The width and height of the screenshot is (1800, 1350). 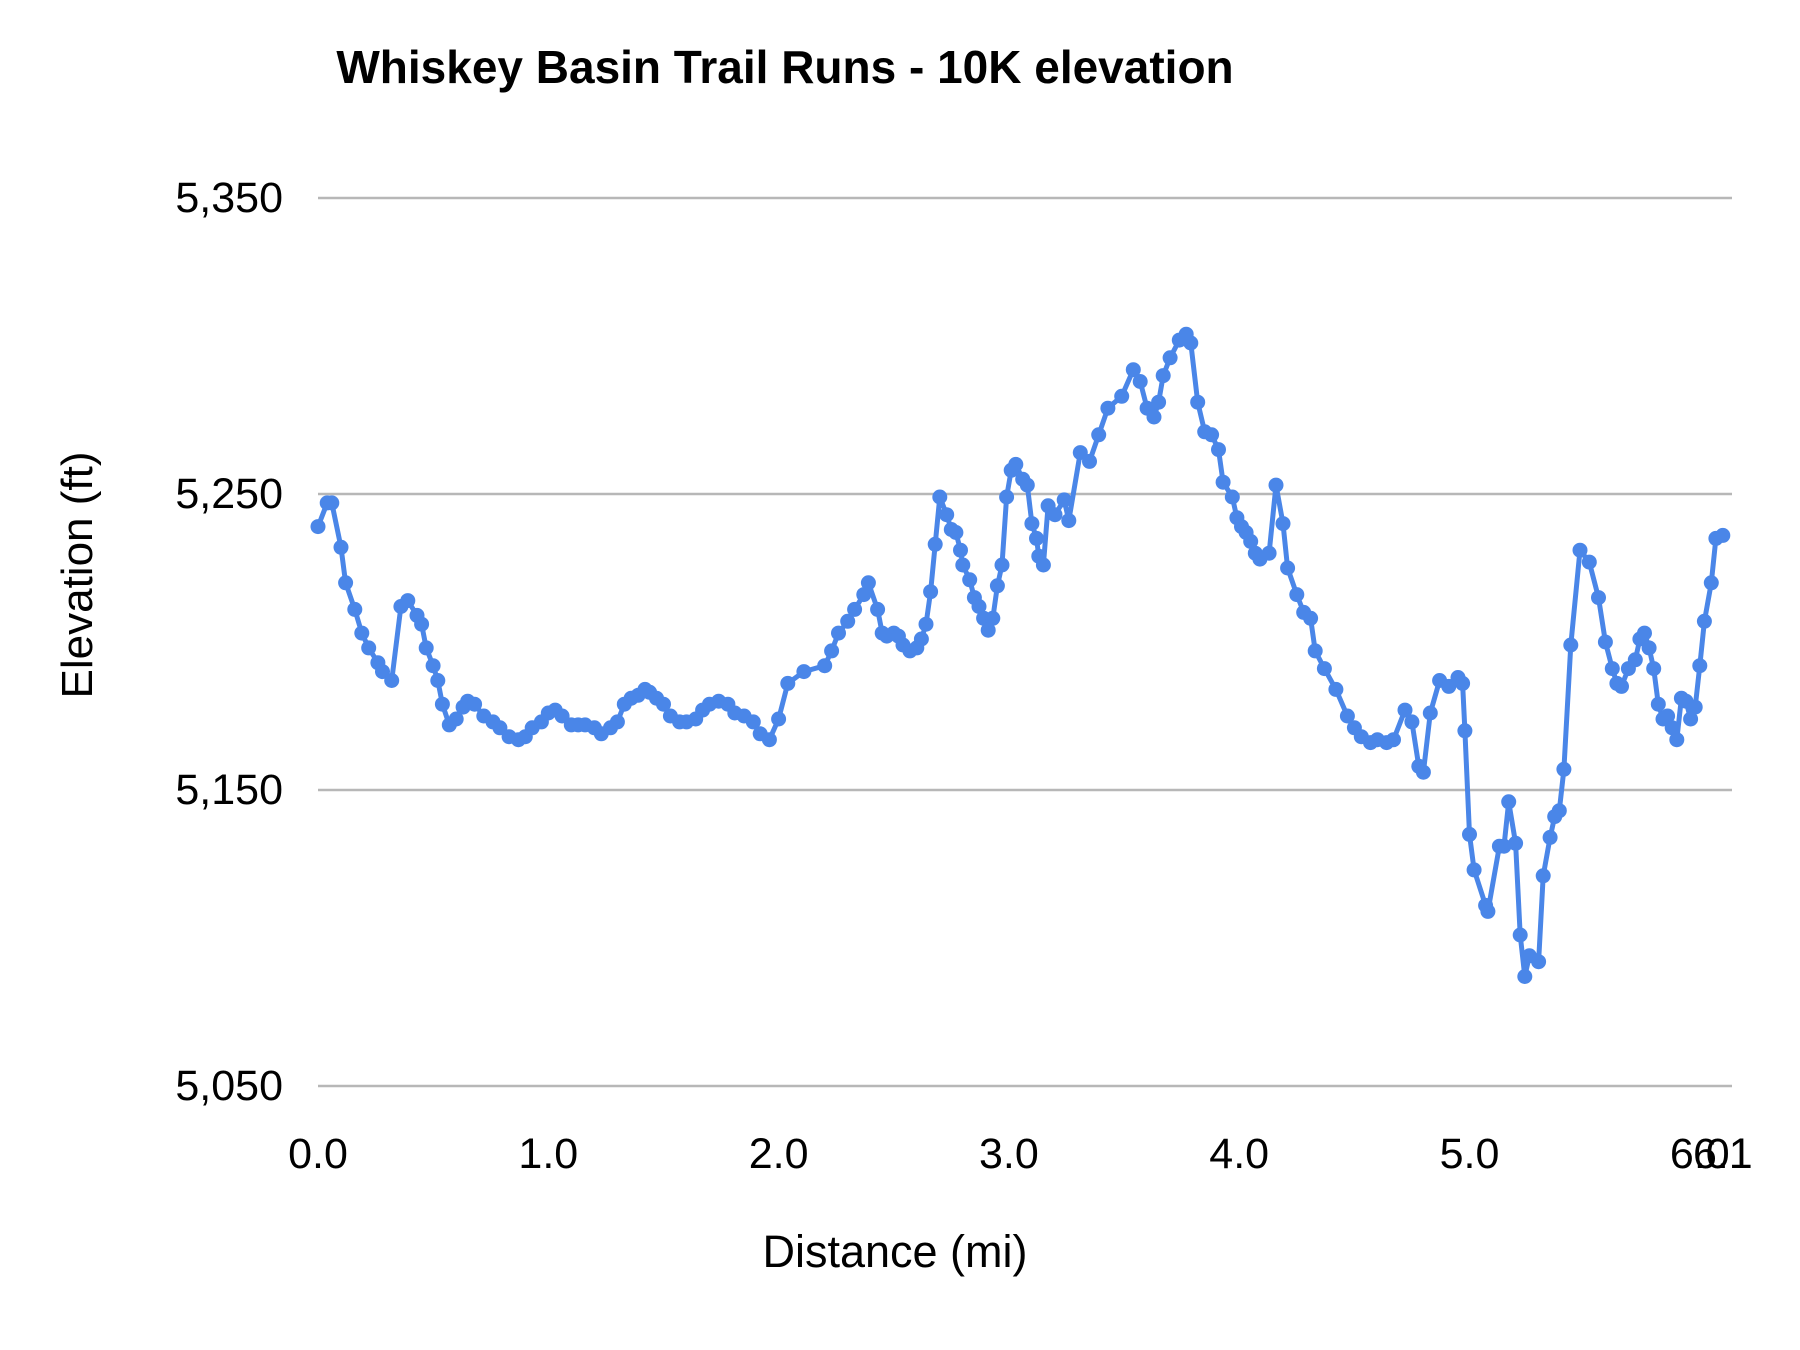 I want to click on y-tick-label: 5,250, so click(x=229, y=494).